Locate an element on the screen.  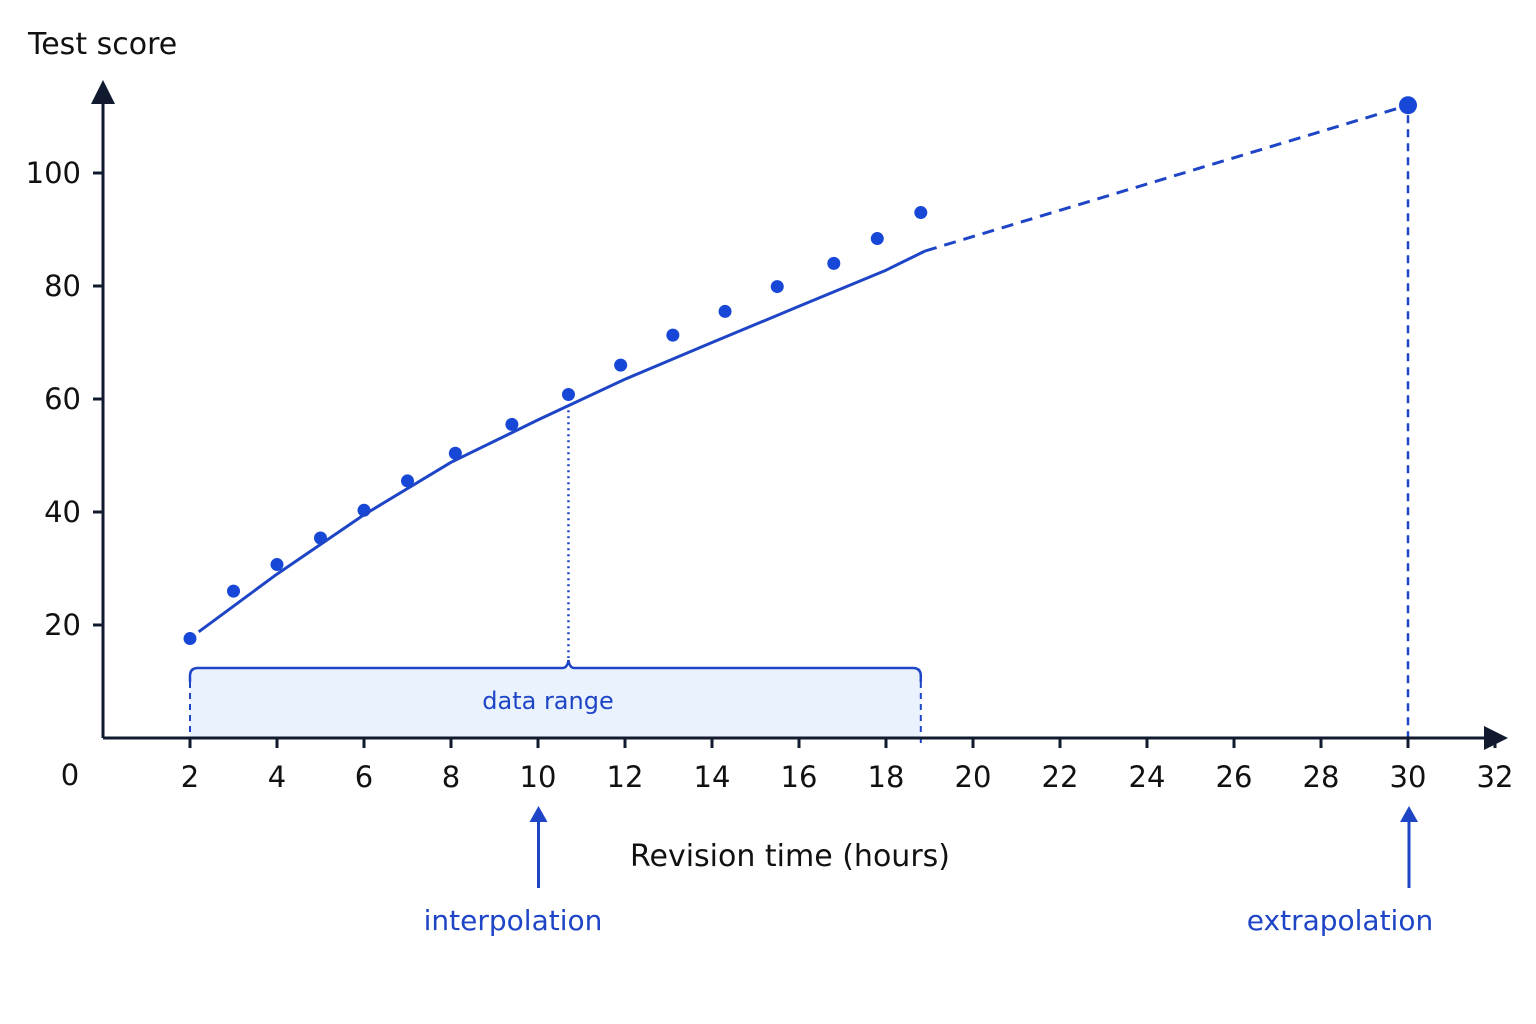
data-range-fill is located at coordinates (555, 703).